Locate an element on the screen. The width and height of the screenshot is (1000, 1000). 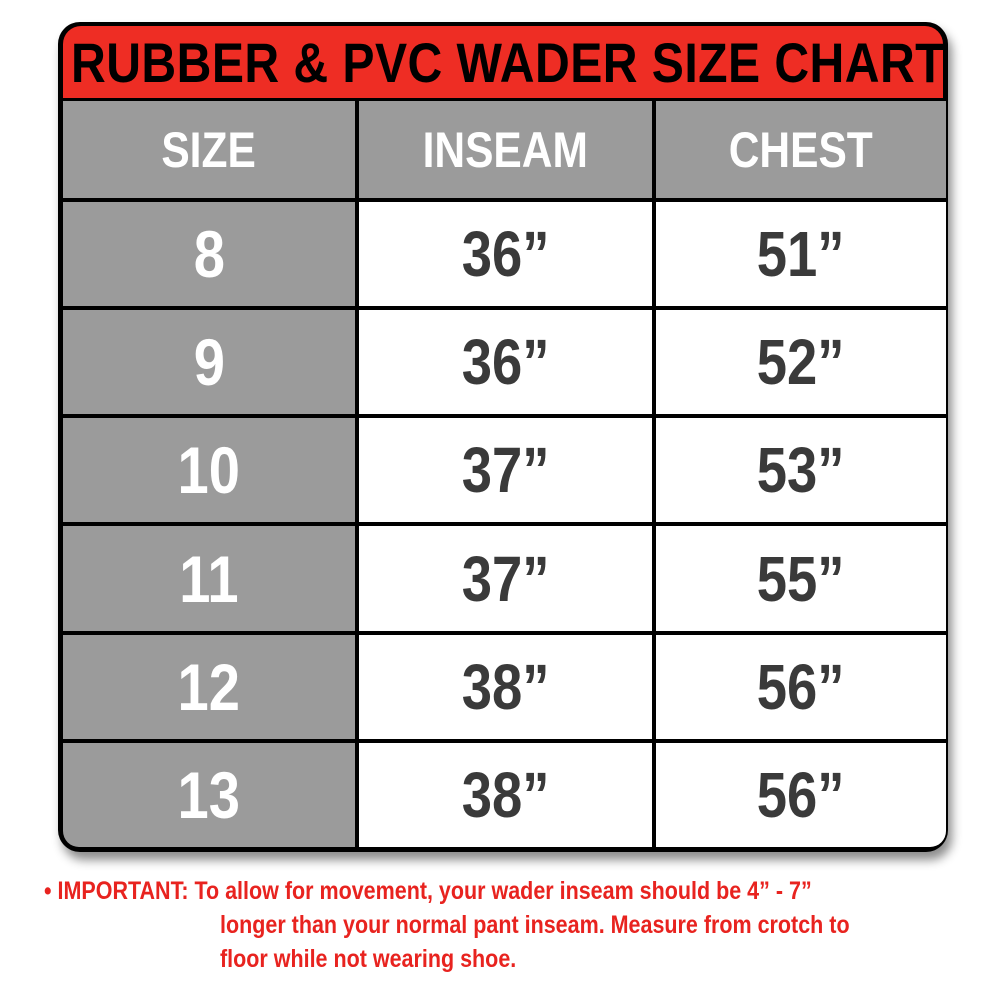
header-inseam: INSEAM is located at coordinates (505, 149).